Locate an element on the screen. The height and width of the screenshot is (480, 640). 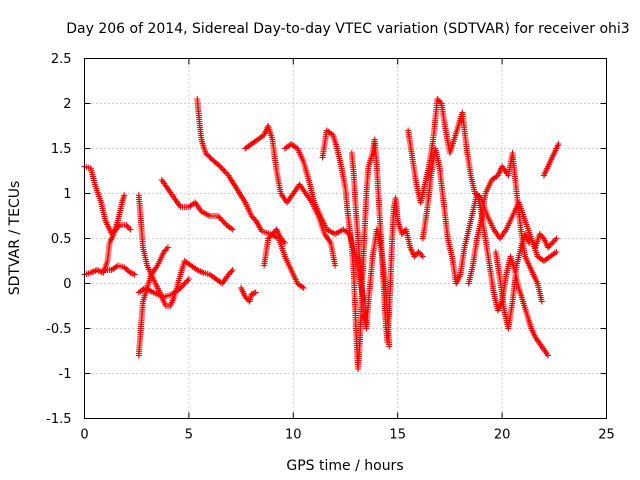
series-s8 is located at coordinates (250, 193).